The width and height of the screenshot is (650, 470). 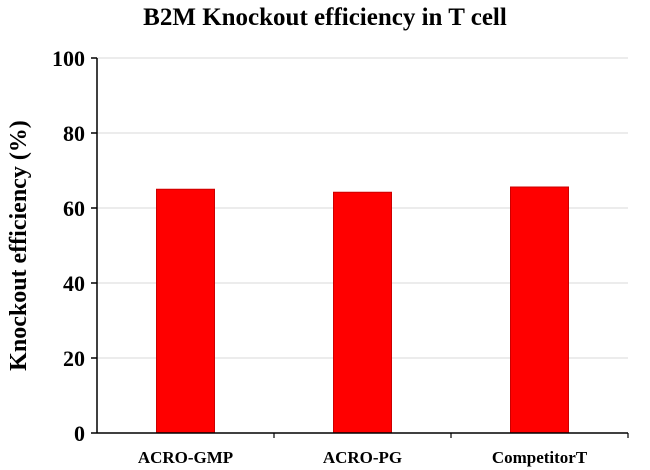 What do you see at coordinates (74, 283) in the screenshot?
I see `y-tick-label: 40` at bounding box center [74, 283].